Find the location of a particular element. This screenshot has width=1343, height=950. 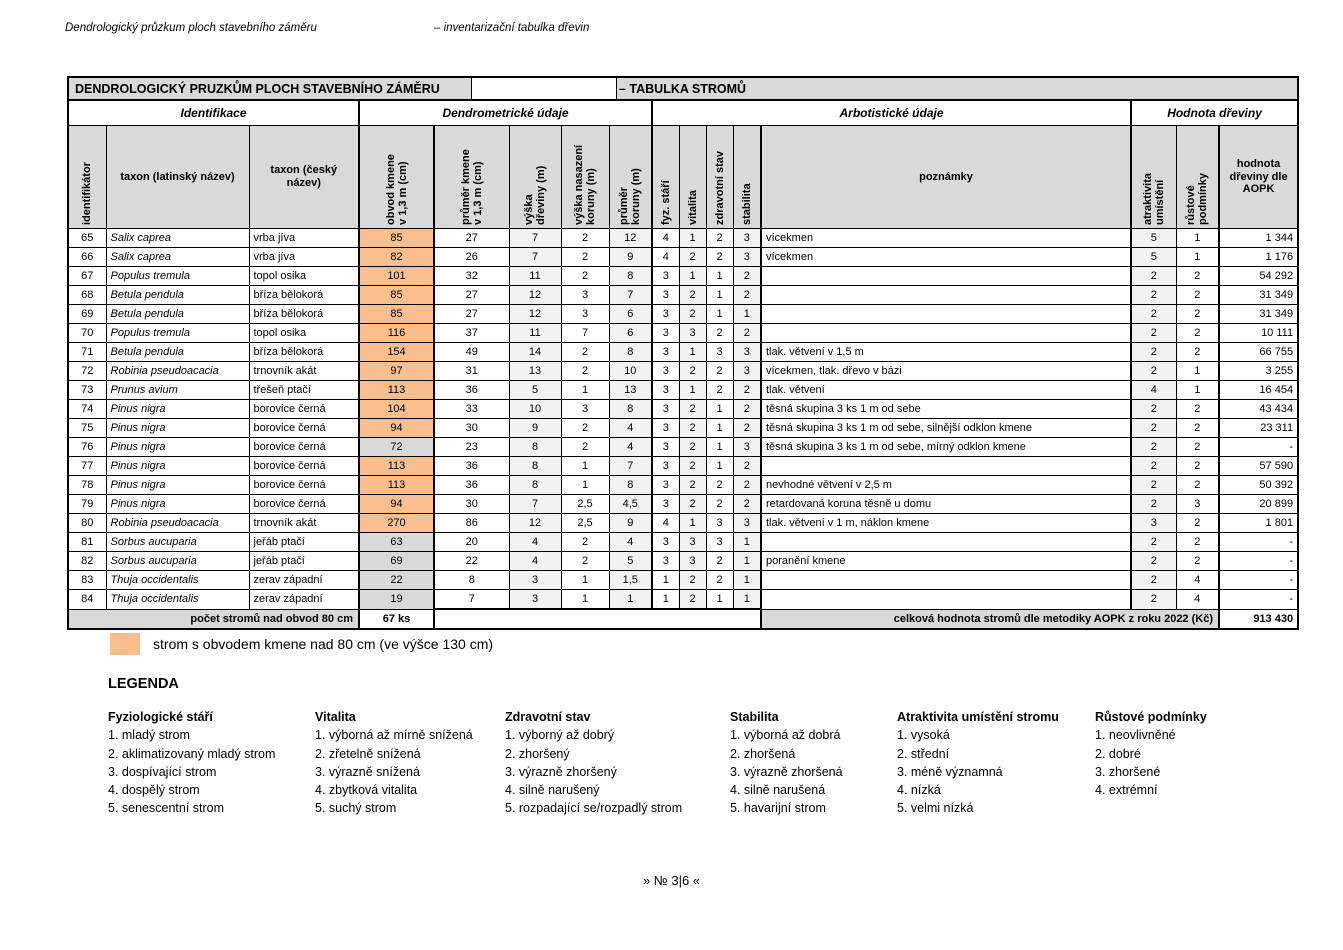

cell-rustove: 2 is located at coordinates (1197, 561).